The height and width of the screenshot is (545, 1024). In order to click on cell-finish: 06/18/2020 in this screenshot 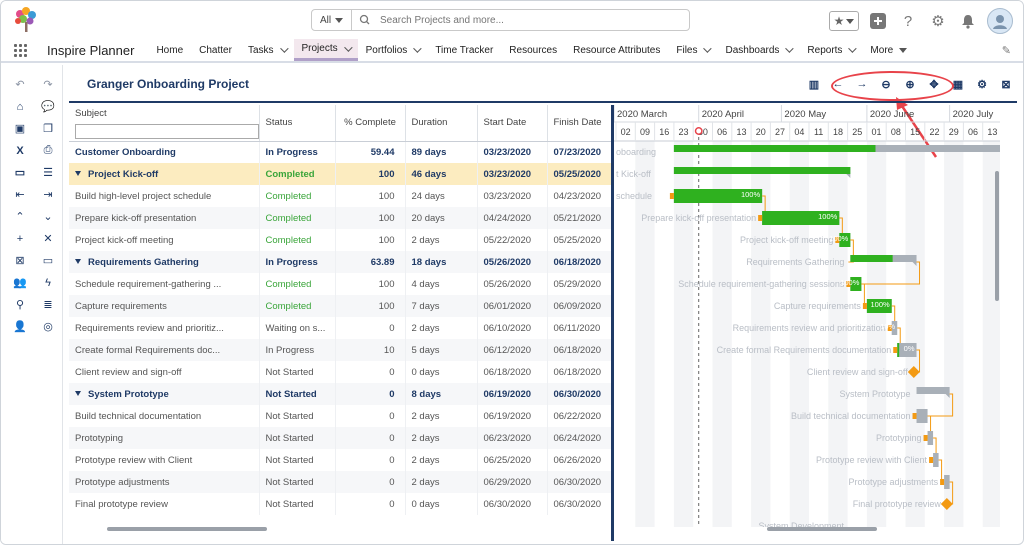, I will do `click(579, 372)`.